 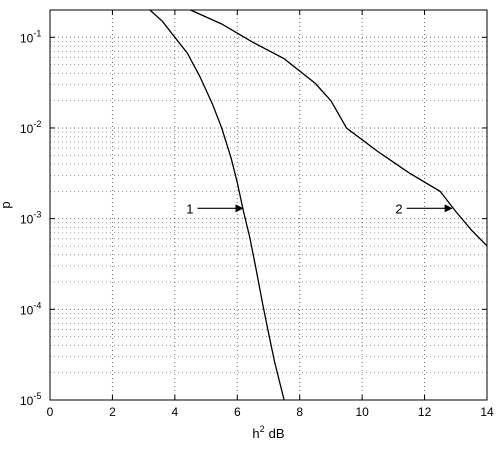 I want to click on y-tick-label: 10⁻³, so click(x=30, y=218).